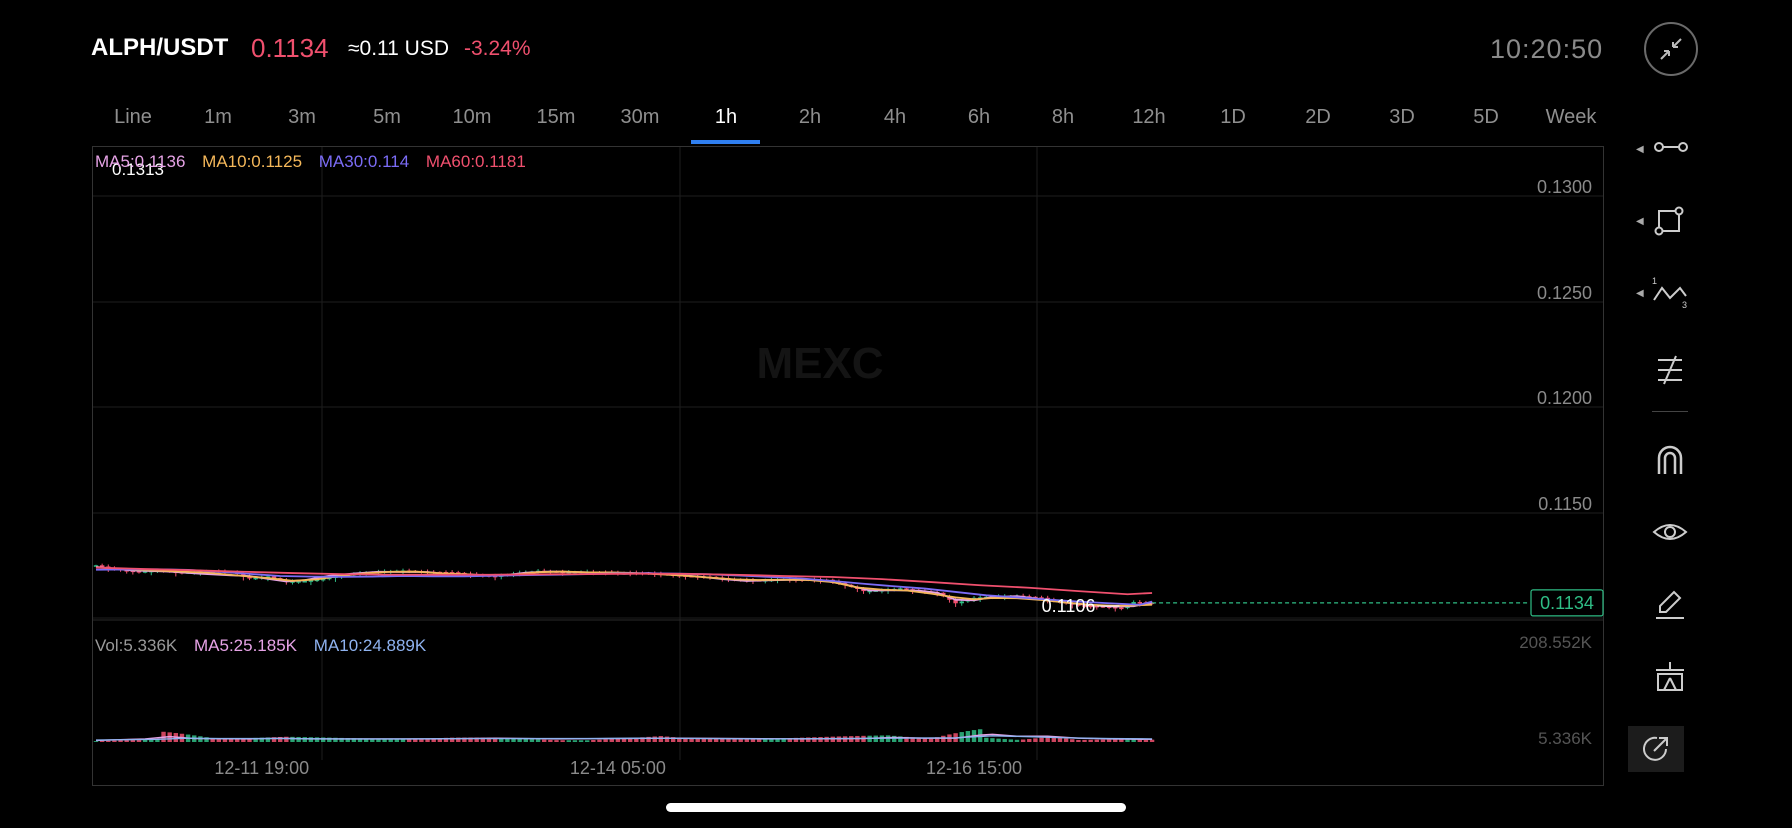 The width and height of the screenshot is (1792, 828). I want to click on tab-5d: 5D, so click(1486, 117).